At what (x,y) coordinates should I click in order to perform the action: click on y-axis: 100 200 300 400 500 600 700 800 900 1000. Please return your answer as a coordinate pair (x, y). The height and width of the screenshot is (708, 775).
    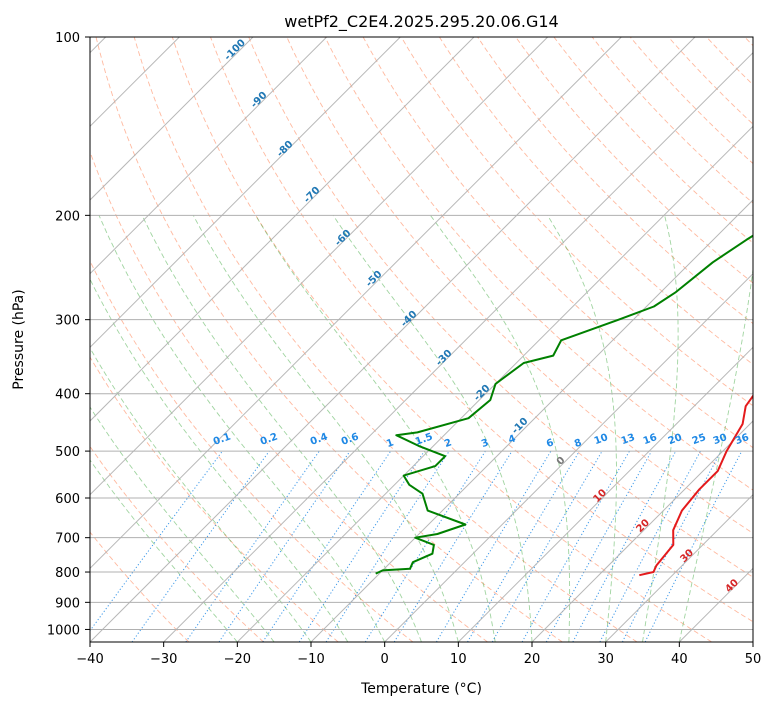
    Looking at the image, I should click on (68, 334).